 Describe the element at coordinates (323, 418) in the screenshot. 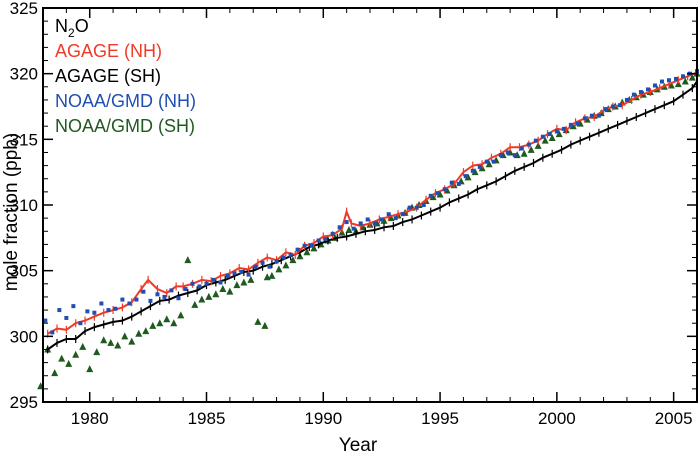

I see `x-tick-label: 1990` at that location.